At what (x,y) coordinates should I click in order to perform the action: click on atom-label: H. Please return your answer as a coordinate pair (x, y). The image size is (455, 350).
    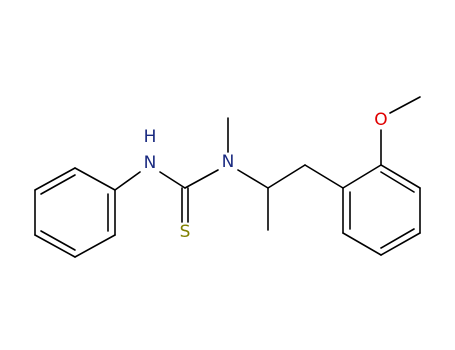
    Looking at the image, I should click on (150, 137).